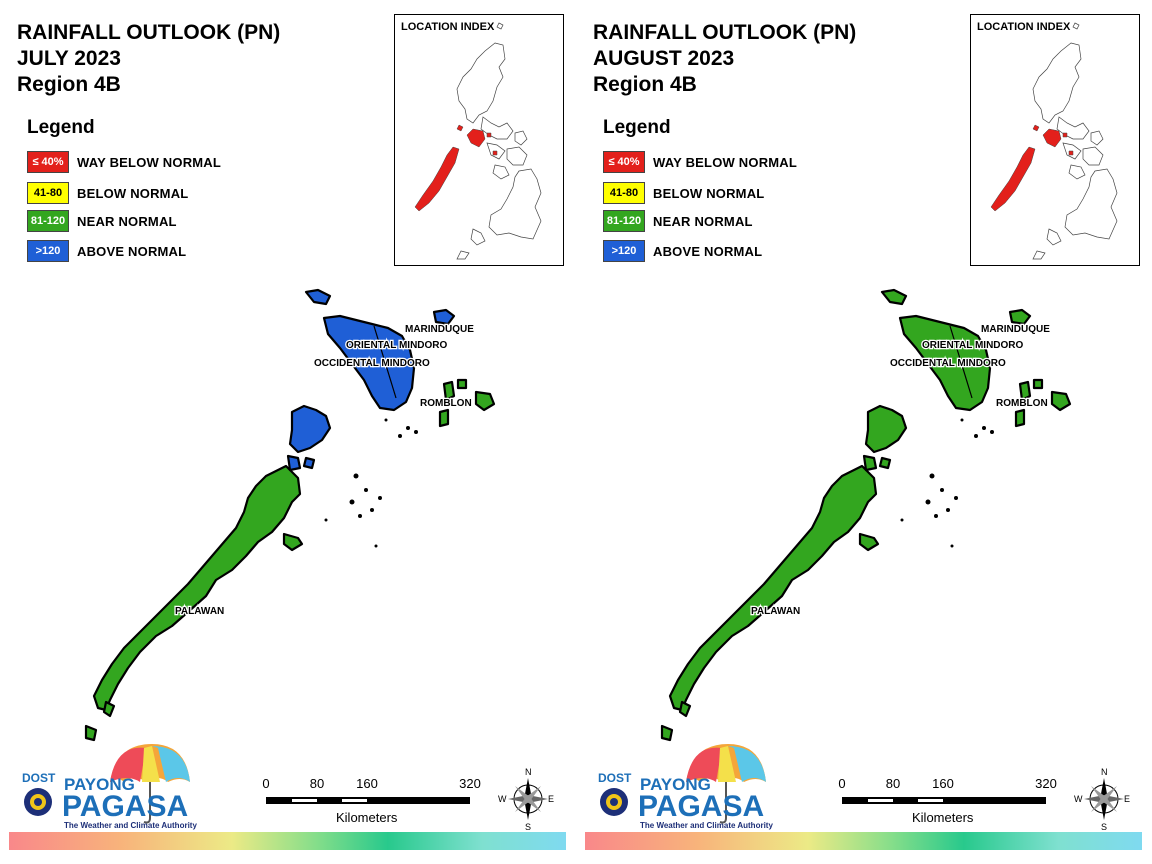 The height and width of the screenshot is (864, 1152). I want to click on philippines-outline-map, so click(478, 141).